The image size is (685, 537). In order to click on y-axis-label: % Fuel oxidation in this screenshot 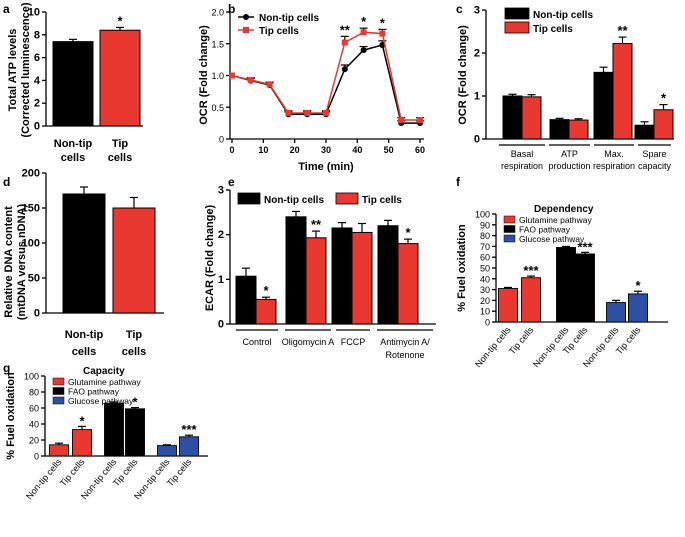, I will do `click(11, 416)`.